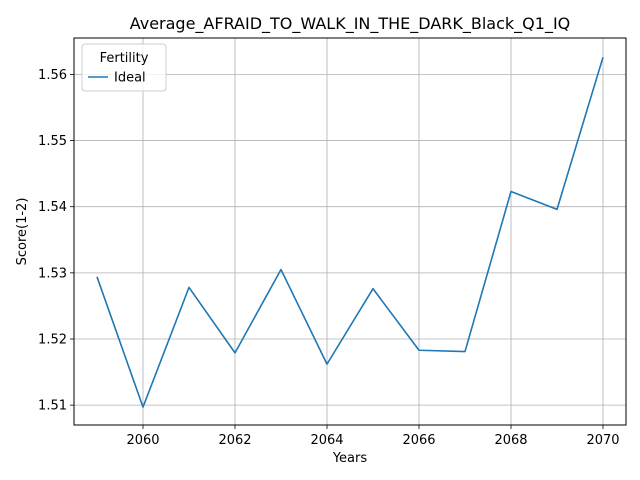 This screenshot has width=640, height=480. What do you see at coordinates (52, 75) in the screenshot?
I see `y-tick-label: 1.56` at bounding box center [52, 75].